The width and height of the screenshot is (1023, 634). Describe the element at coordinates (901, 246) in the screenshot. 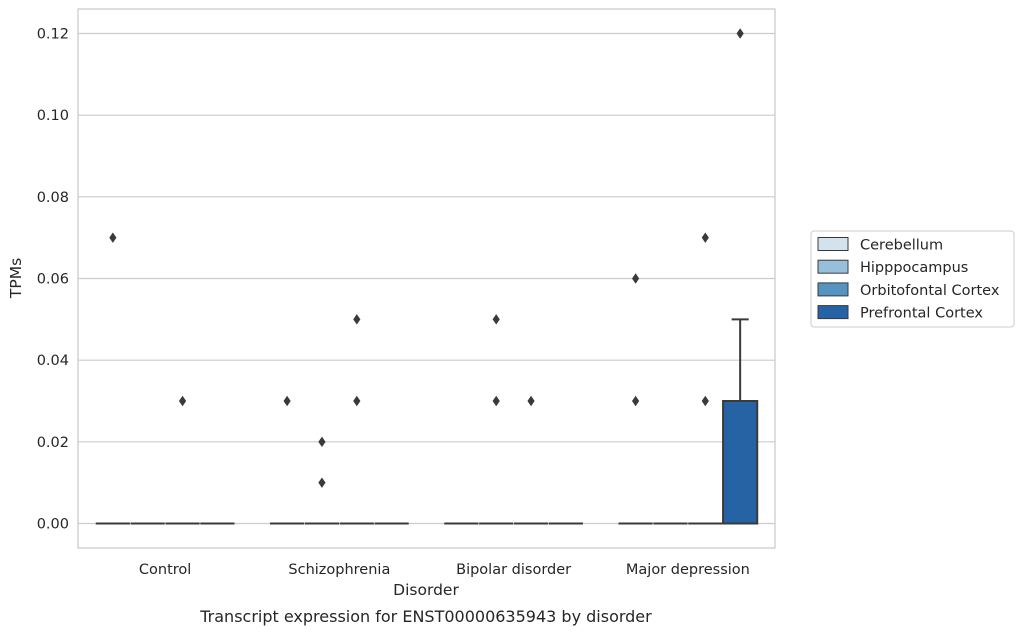

I see `legend-label: Cerebellum` at that location.